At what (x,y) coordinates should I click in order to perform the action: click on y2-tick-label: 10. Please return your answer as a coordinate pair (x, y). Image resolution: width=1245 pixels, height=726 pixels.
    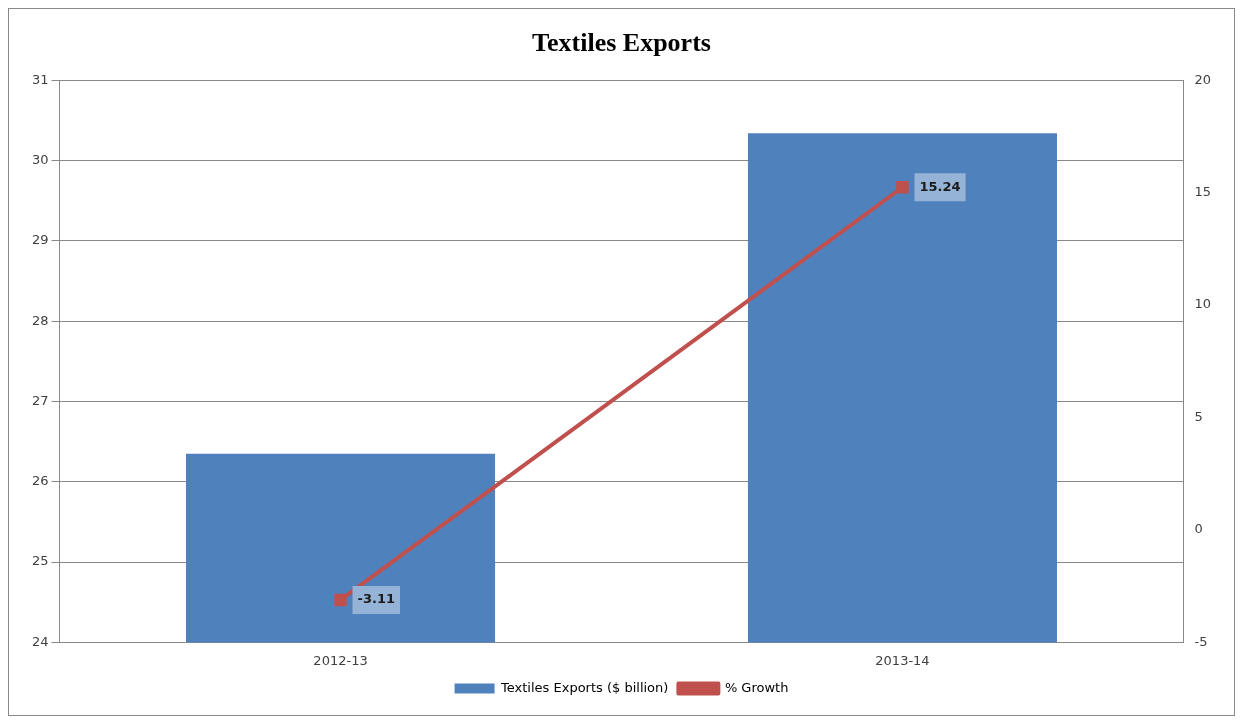
    Looking at the image, I should click on (1202, 304).